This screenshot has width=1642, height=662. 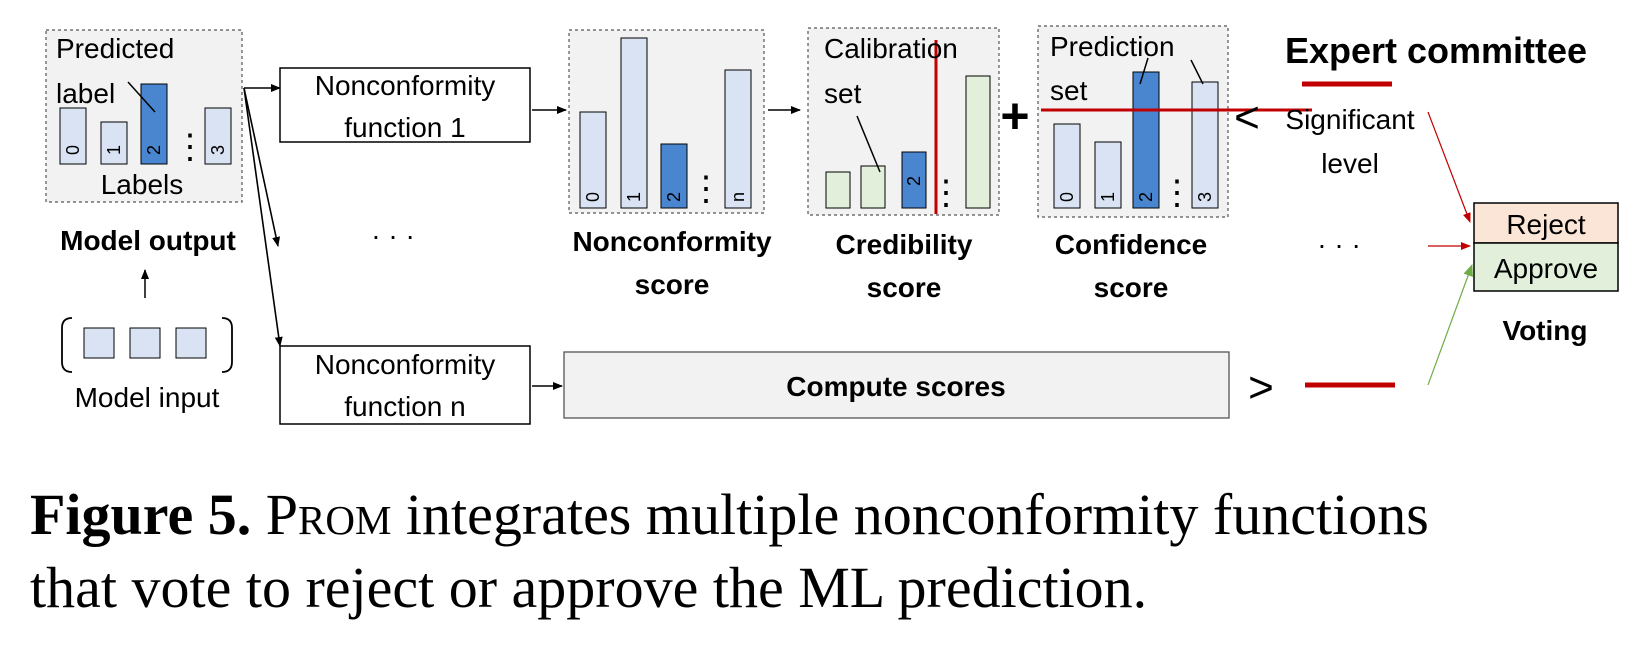 What do you see at coordinates (904, 244) in the screenshot?
I see `credibility-score-title-1: Credibility` at bounding box center [904, 244].